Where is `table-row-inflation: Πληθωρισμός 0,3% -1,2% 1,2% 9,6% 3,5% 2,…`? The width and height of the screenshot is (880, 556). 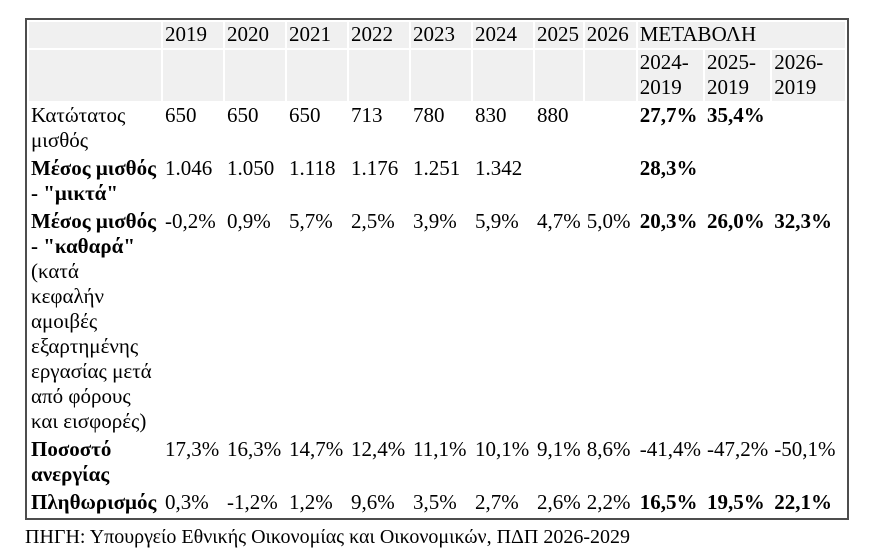
table-row-inflation: Πληθωρισμός 0,3% -1,2% 1,2% 9,6% 3,5% 2,… is located at coordinates (437, 503).